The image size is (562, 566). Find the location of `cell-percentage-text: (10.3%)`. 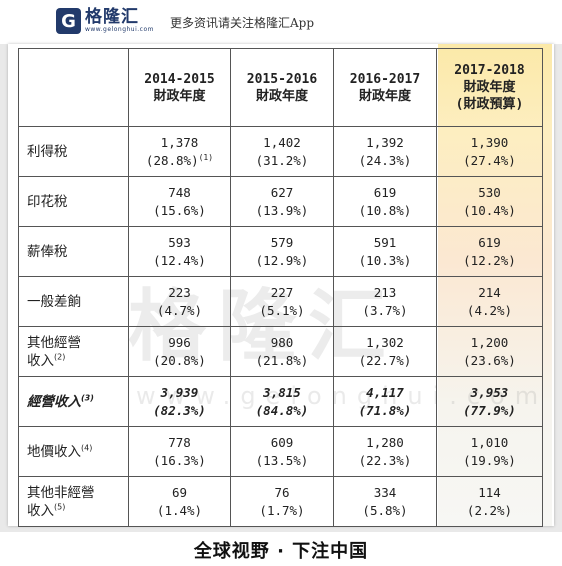

cell-percentage-text: (10.3%) is located at coordinates (385, 260).